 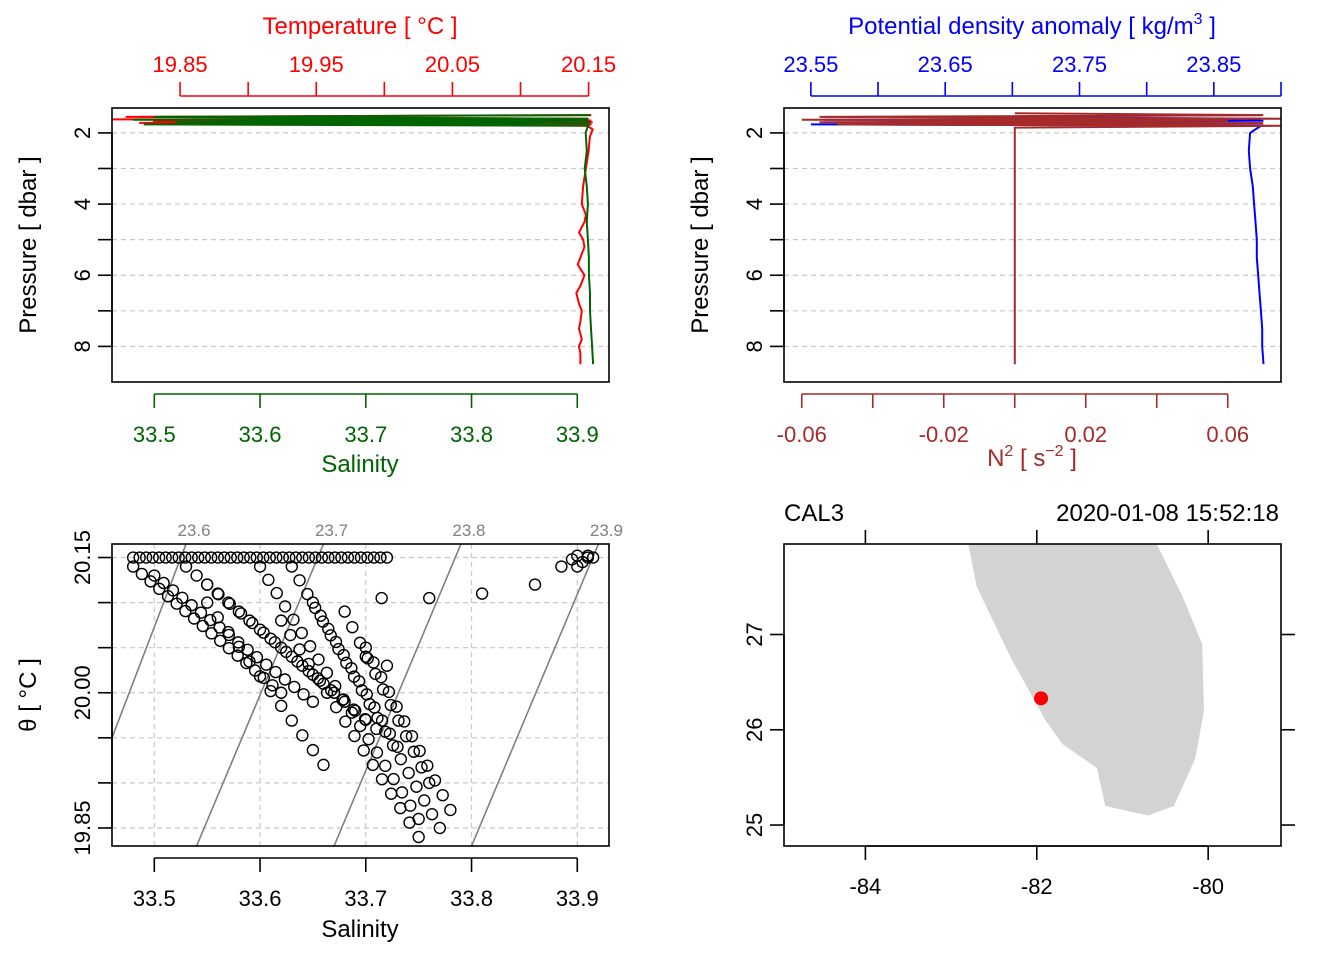 What do you see at coordinates (810, 64) in the screenshot?
I see `p2-top-axis-tick-label: 23.55` at bounding box center [810, 64].